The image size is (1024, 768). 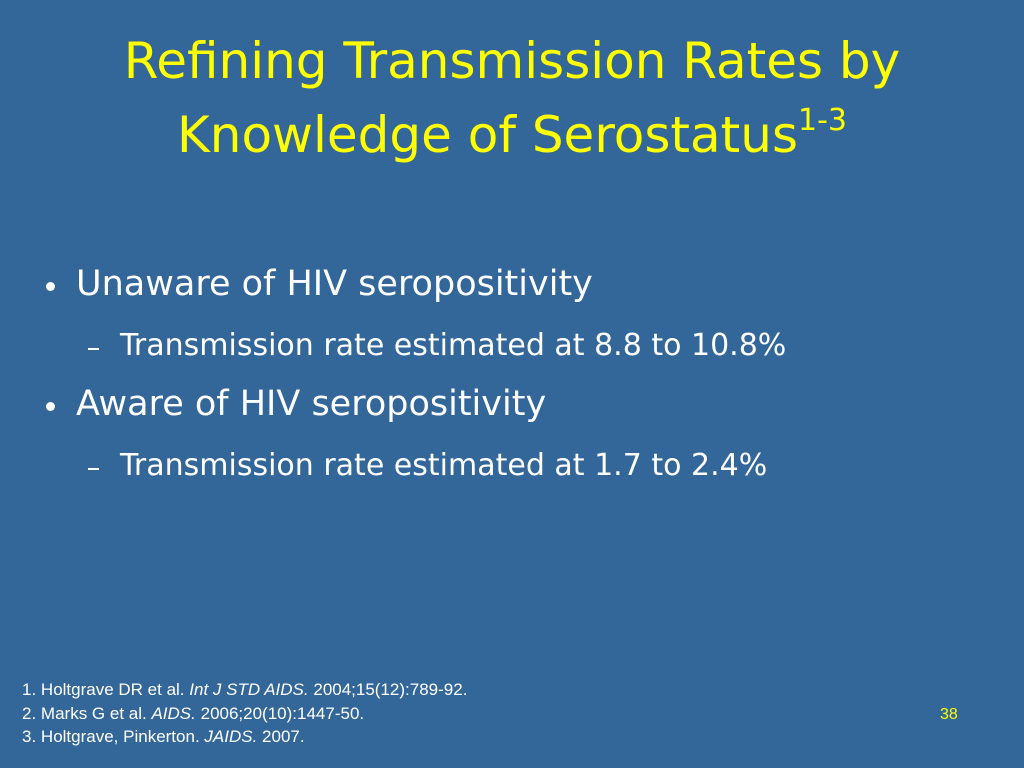 I want to click on ref-authors: Holtgrave DR et al., so click(x=112, y=689).